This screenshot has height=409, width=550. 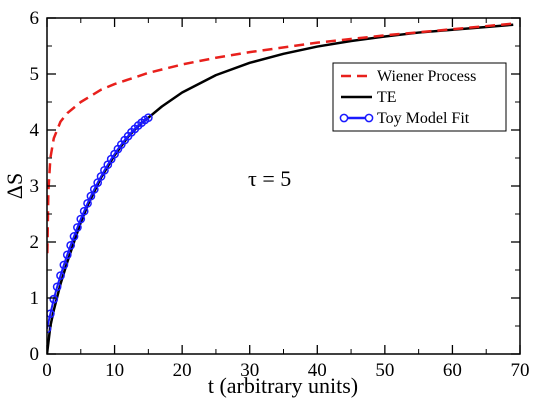 What do you see at coordinates (520, 370) in the screenshot?
I see `x-tick-label: 70` at bounding box center [520, 370].